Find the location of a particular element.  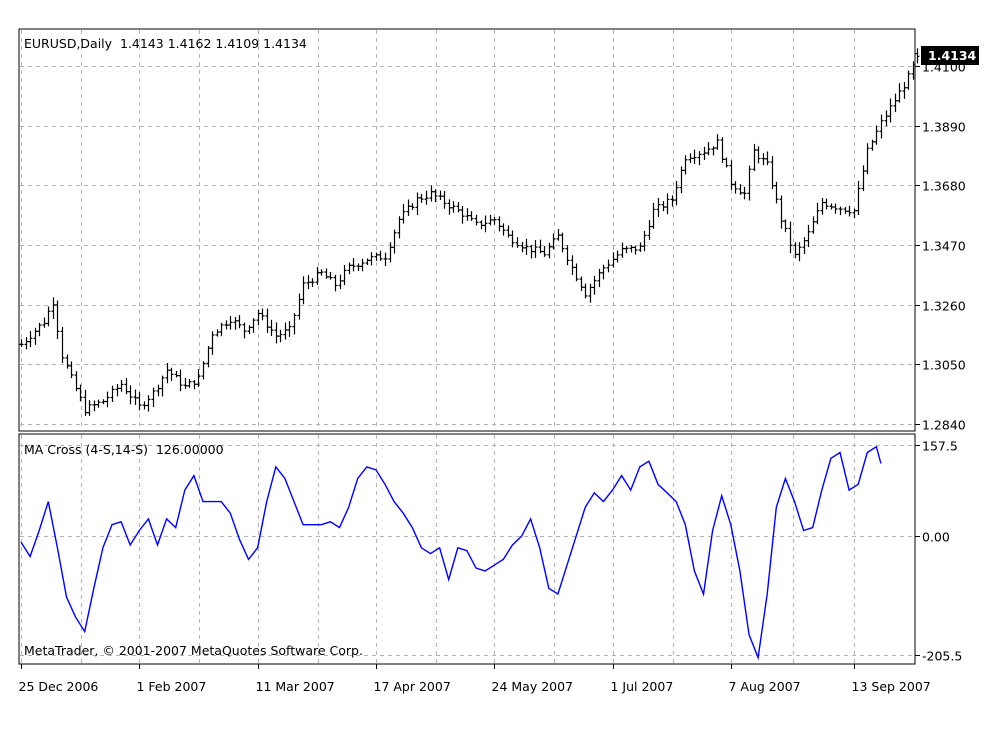

x-tick-label: 17 Apr 2007 is located at coordinates (412, 686).